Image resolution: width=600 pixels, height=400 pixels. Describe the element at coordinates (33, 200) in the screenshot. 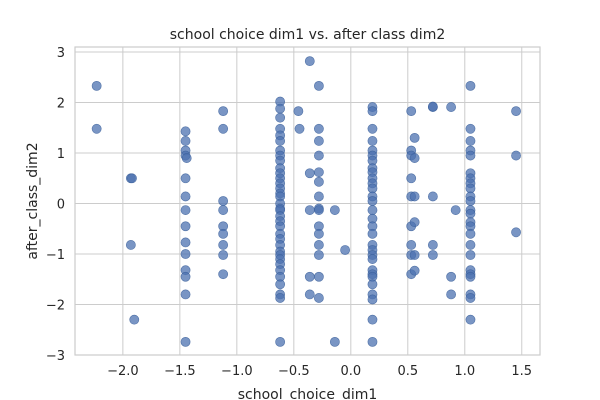

I see `y-axis-label: after_class_dim2` at that location.